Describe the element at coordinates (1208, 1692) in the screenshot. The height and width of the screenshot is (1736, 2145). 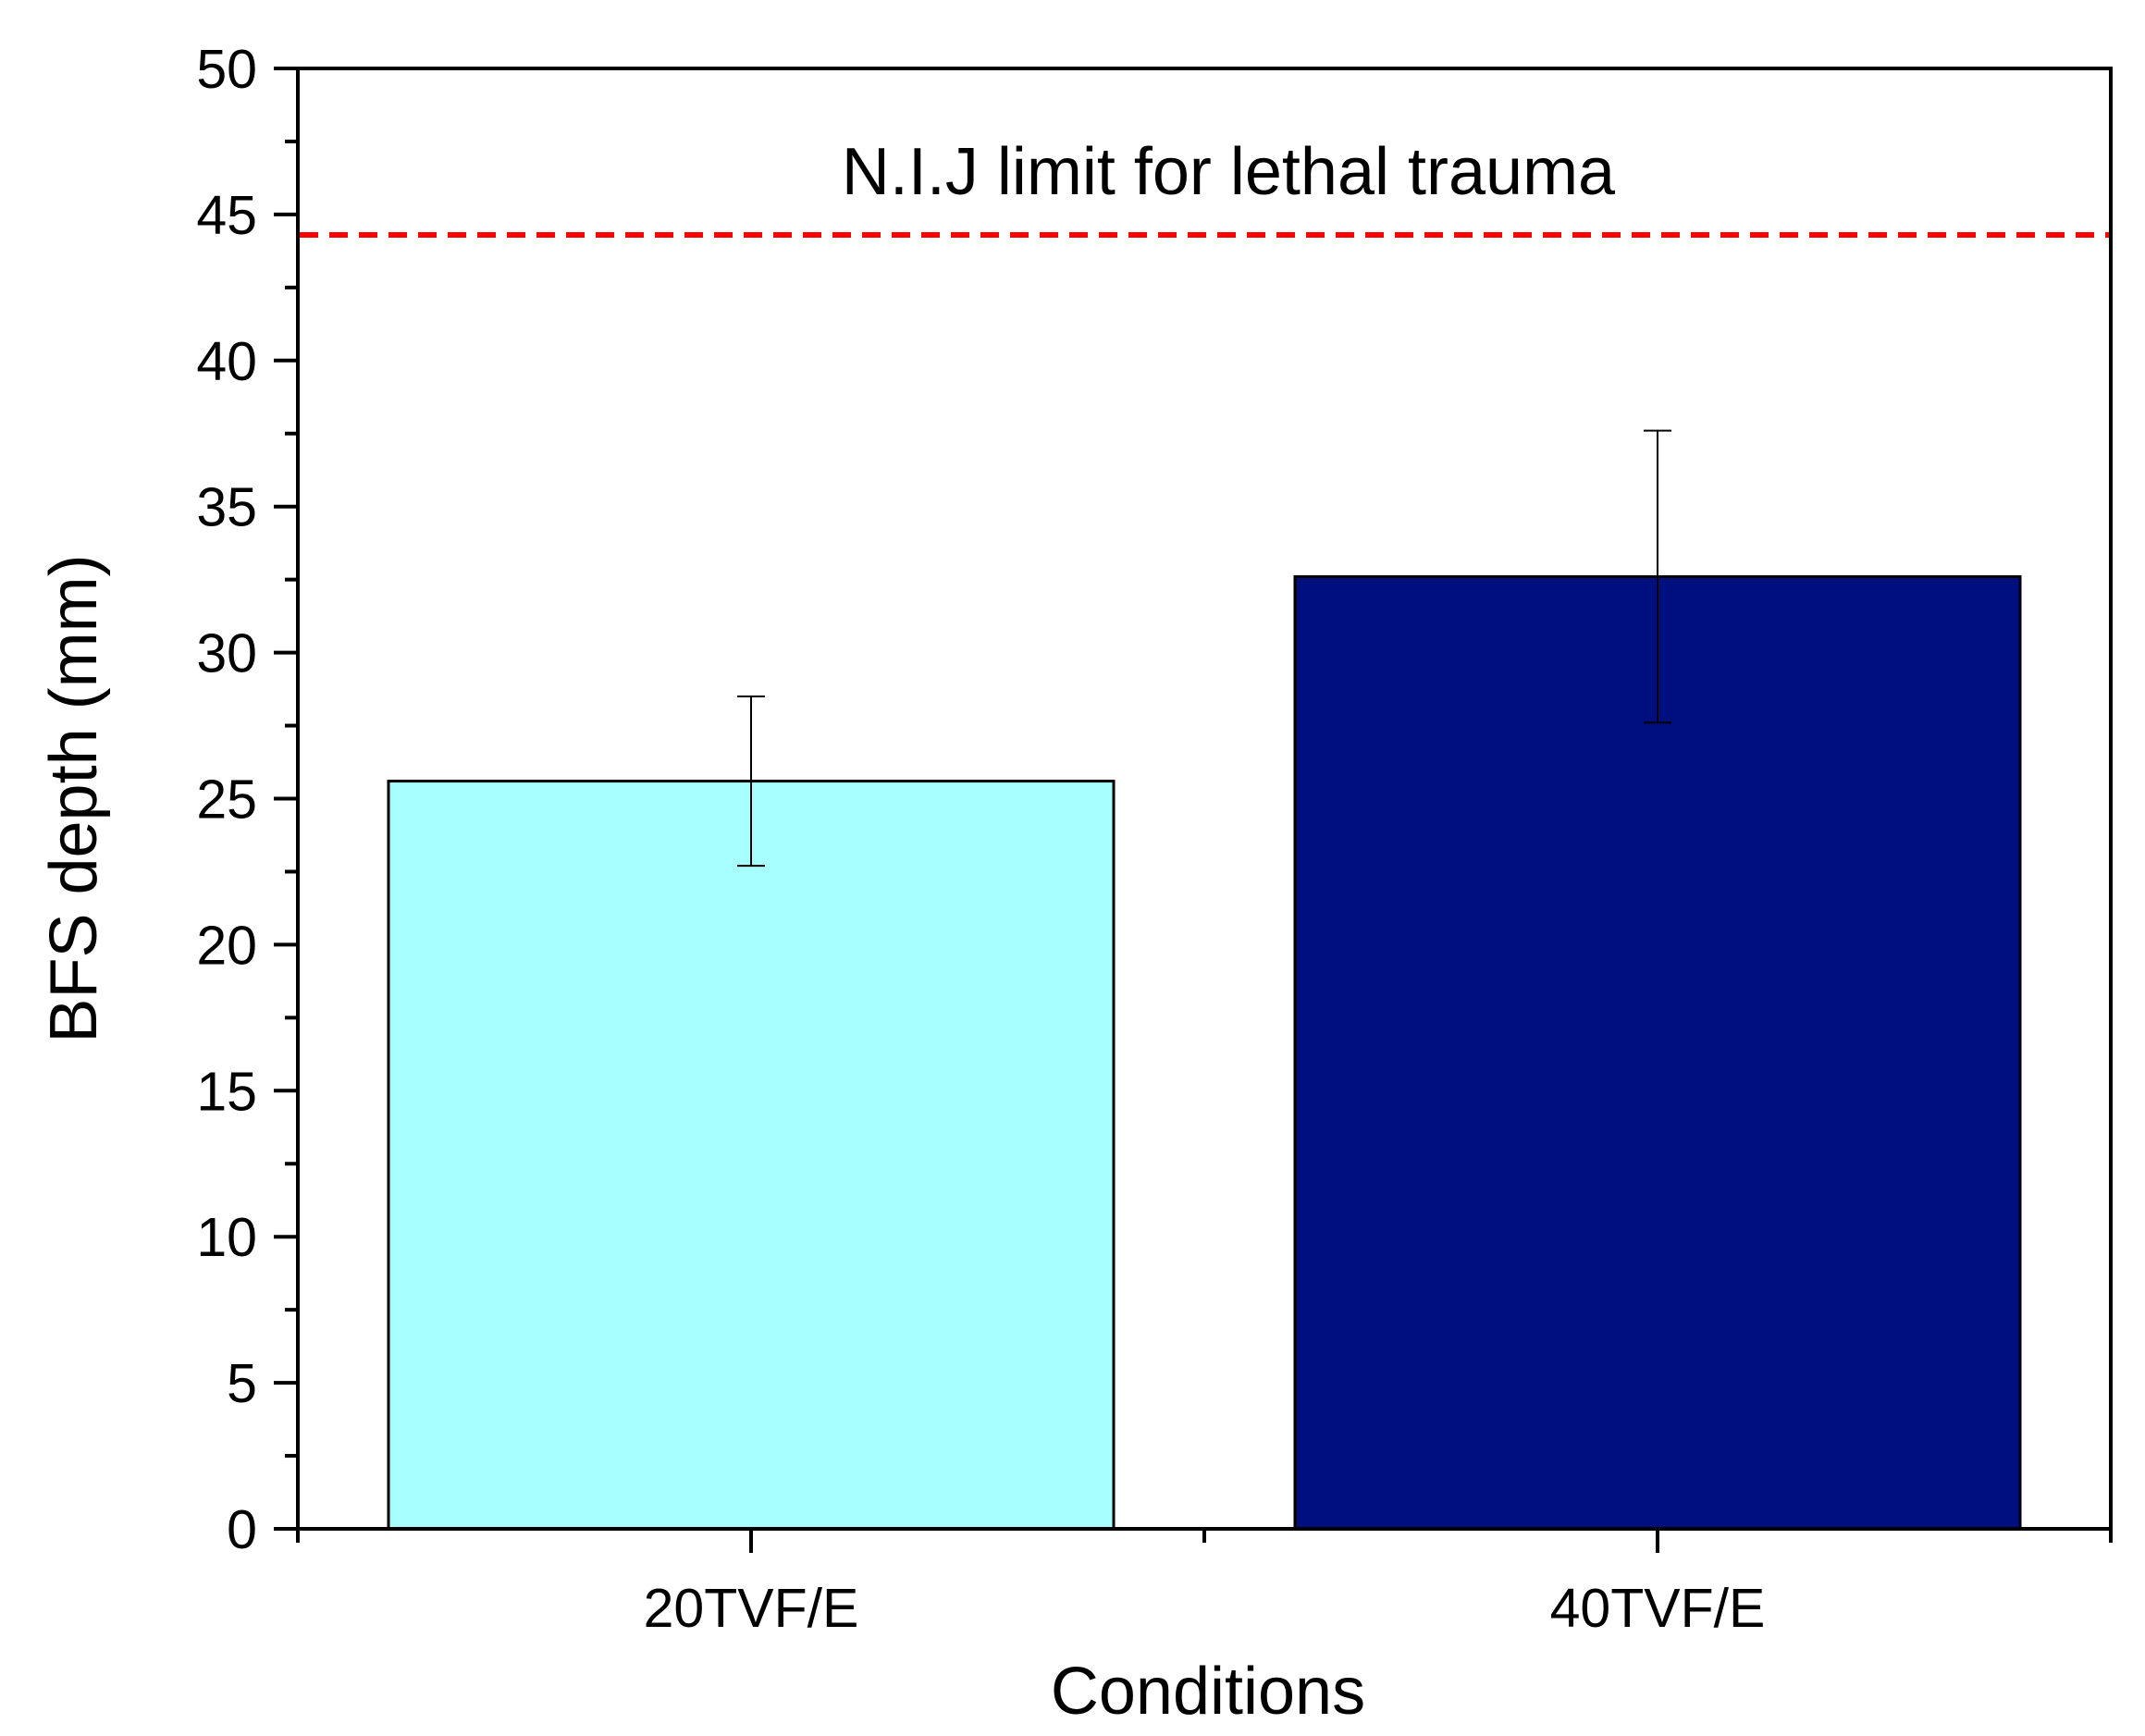
I see `x-axis-title: Conditions` at that location.